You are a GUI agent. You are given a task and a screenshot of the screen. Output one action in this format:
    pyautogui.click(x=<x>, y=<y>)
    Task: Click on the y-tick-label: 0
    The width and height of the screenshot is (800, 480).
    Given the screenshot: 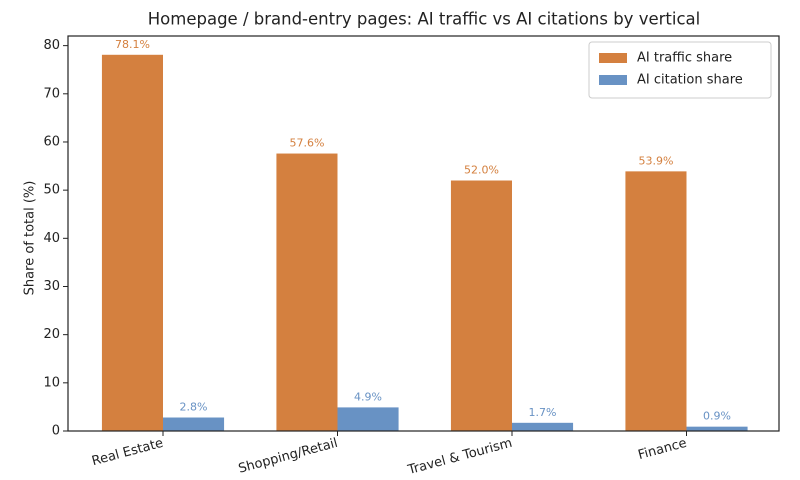 What is the action you would take?
    pyautogui.click(x=56, y=431)
    